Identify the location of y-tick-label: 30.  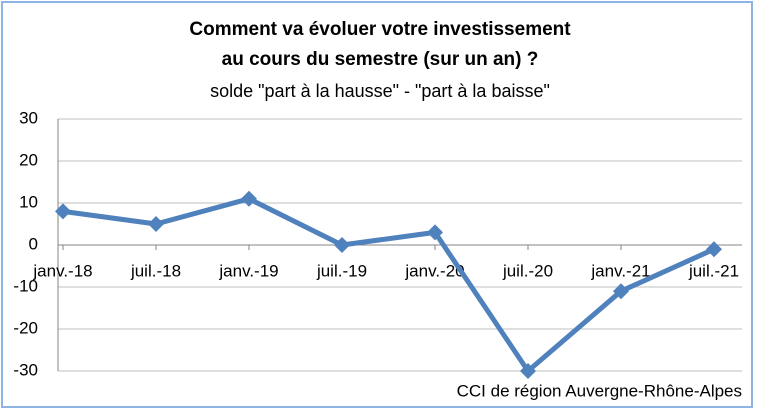
(28, 117).